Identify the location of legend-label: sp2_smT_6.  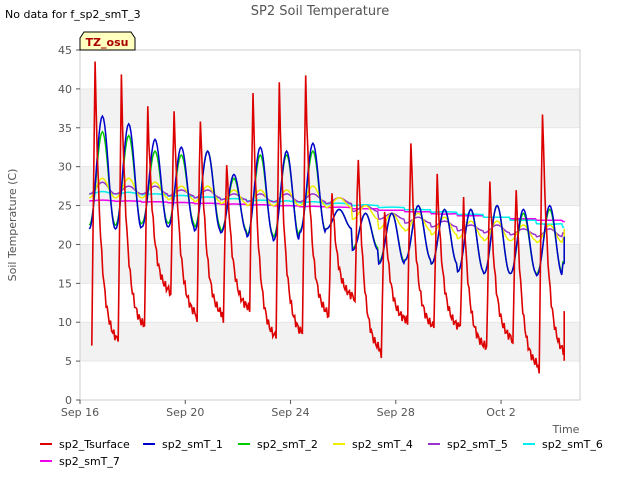
(572, 444).